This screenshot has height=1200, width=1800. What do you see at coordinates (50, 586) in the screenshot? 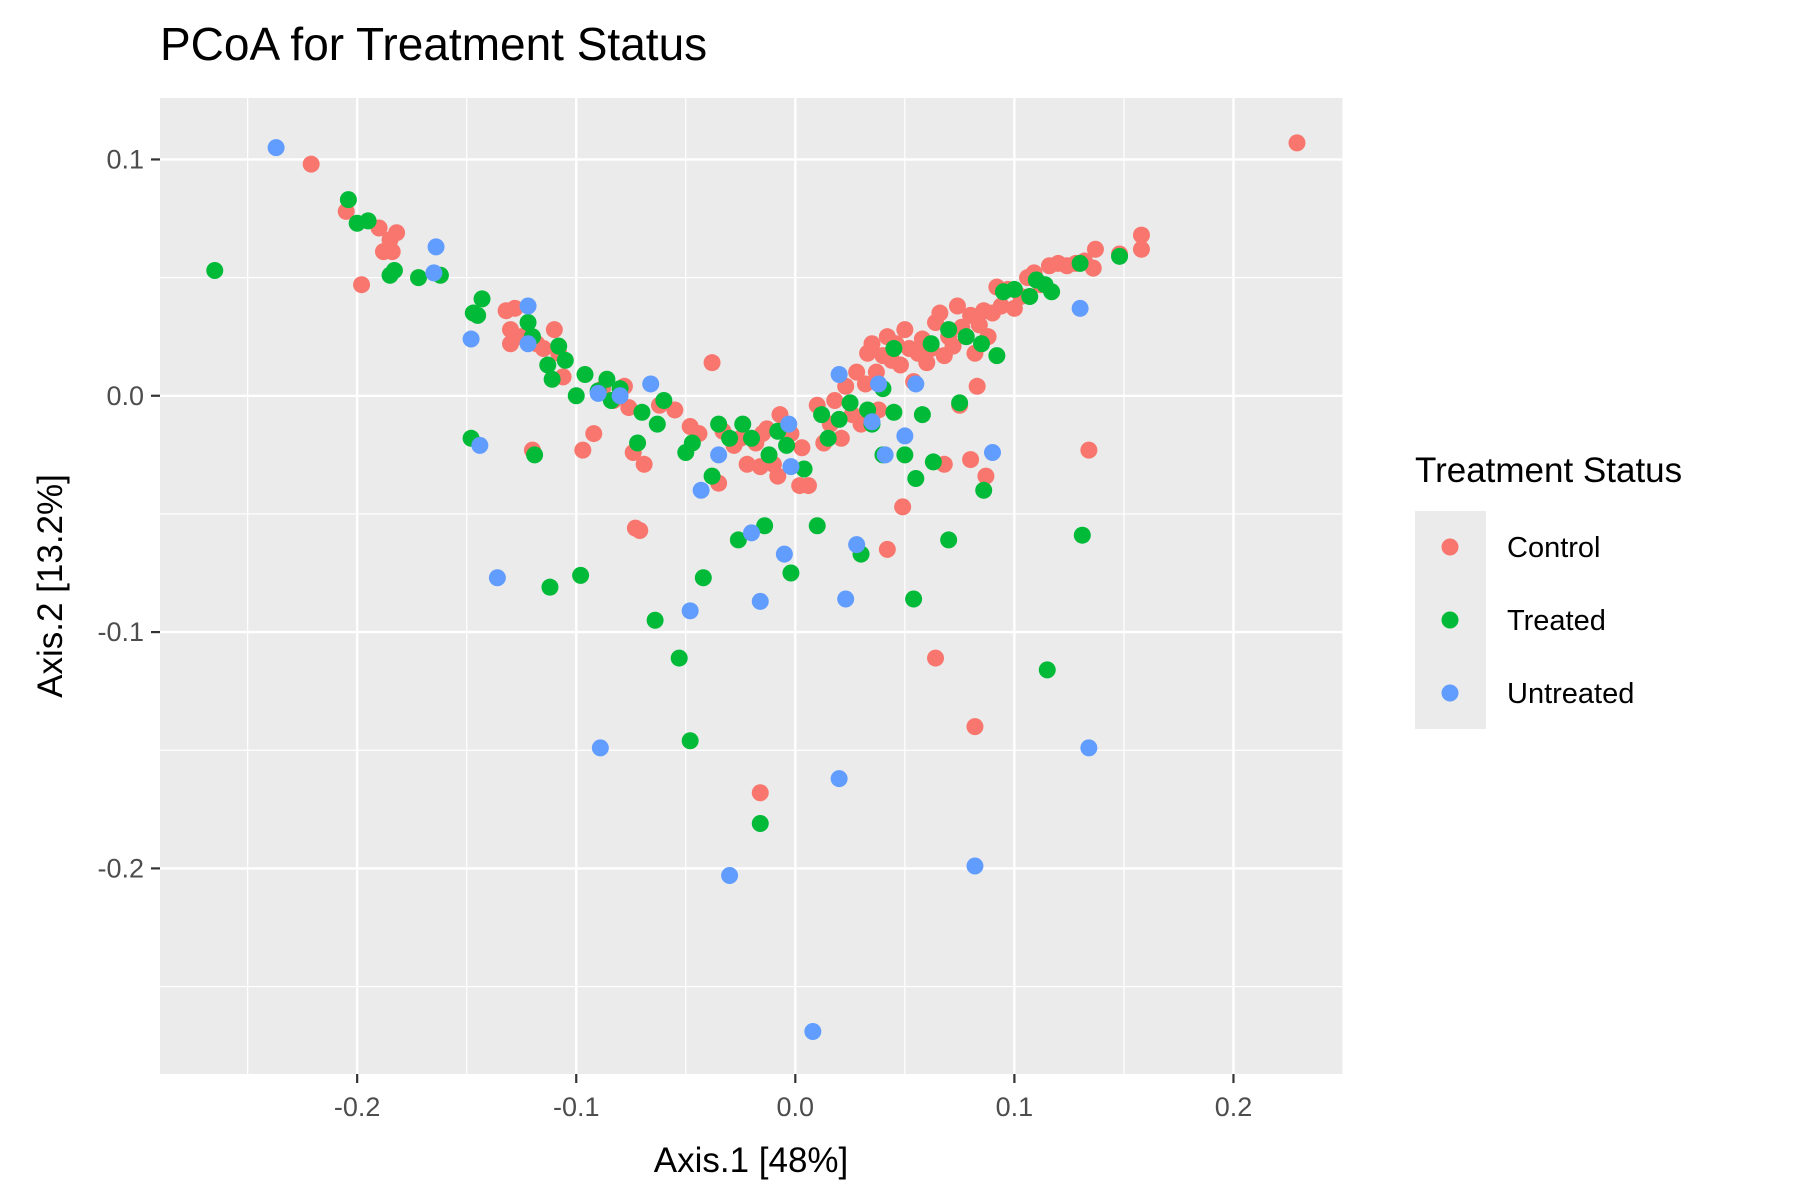
I see `y-axis-title: Axis.2 [13.2%]` at bounding box center [50, 586].